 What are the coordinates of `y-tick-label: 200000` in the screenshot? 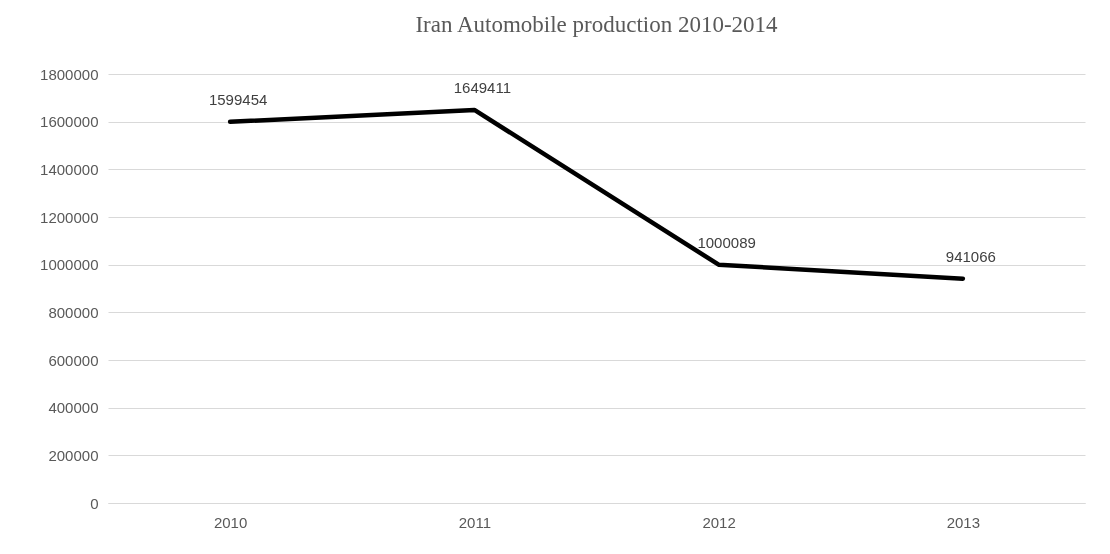 It's located at (73, 455).